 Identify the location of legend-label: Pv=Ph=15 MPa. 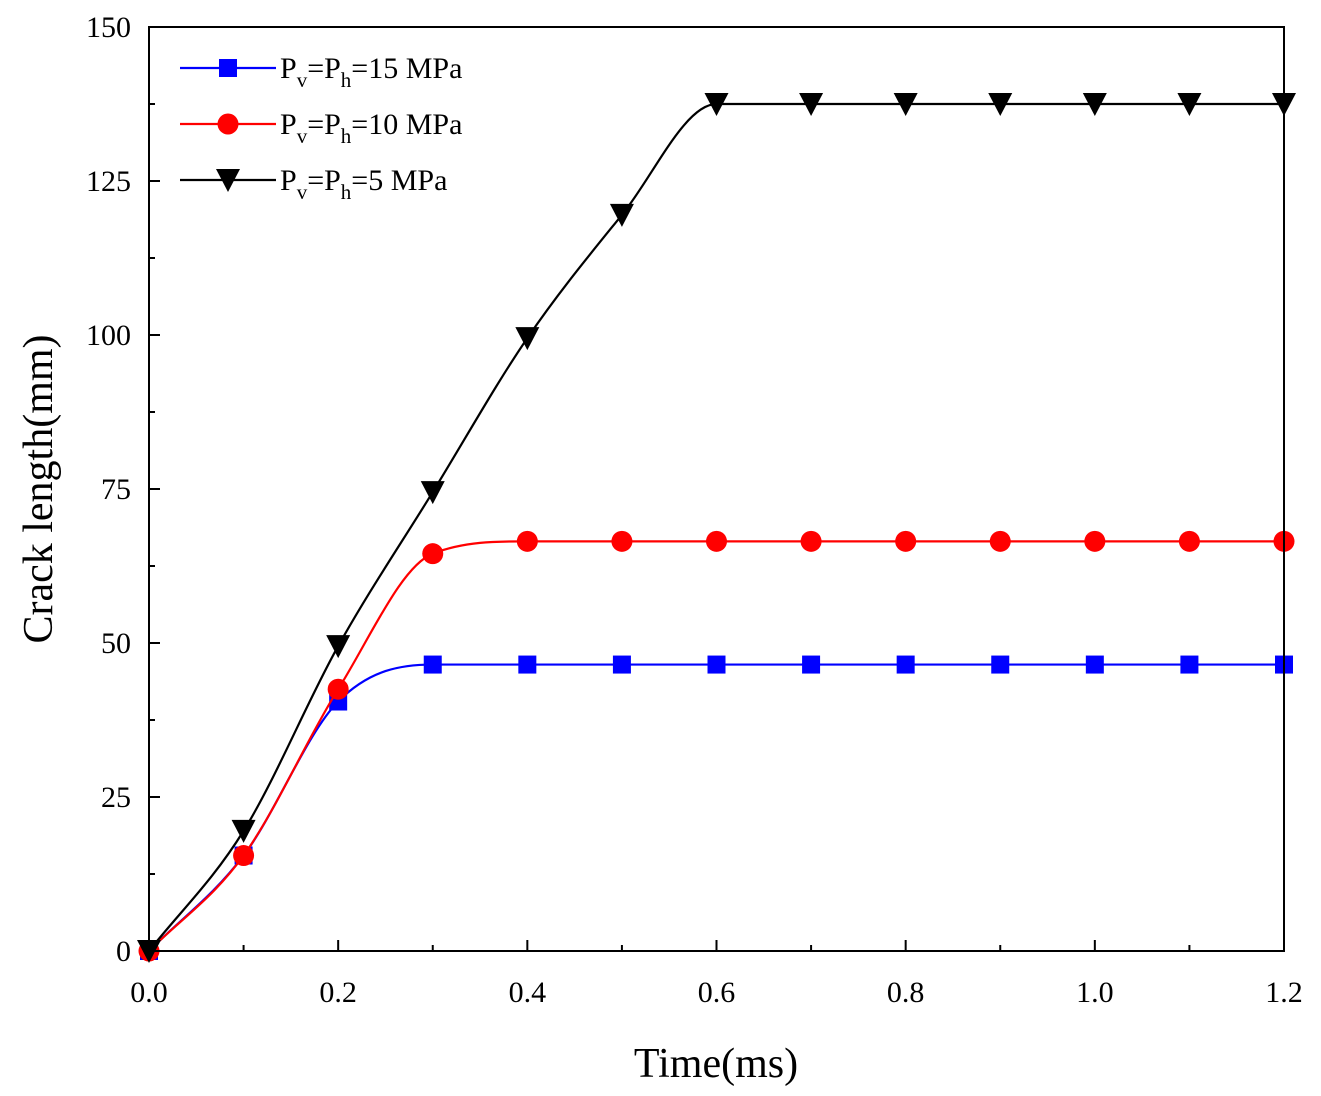
(371, 72).